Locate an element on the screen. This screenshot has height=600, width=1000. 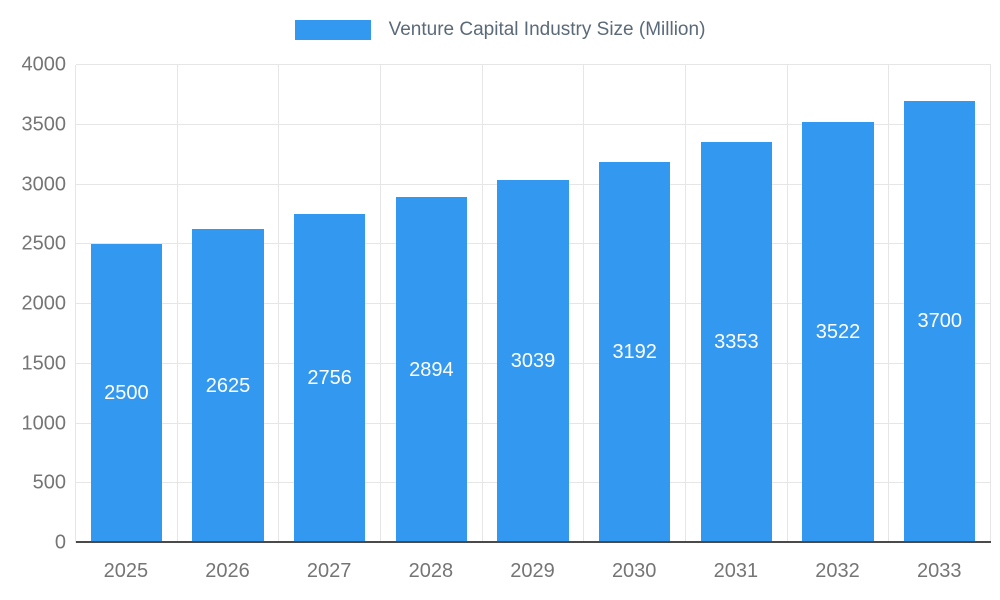
y-tick-label: 4000 is located at coordinates (44, 64).